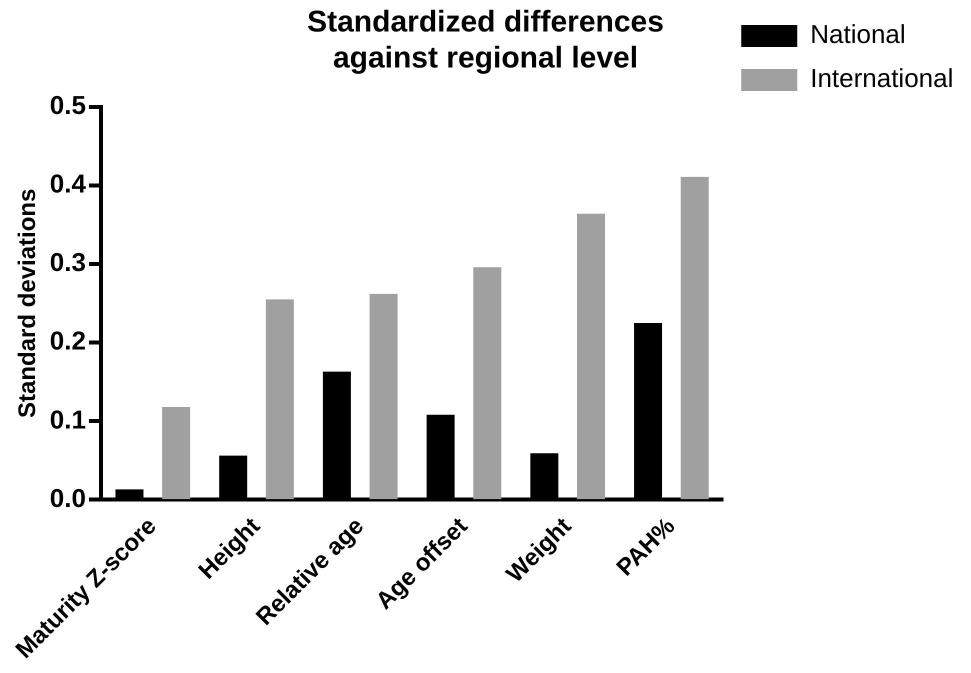  Describe the element at coordinates (68, 183) in the screenshot. I see `y-tick-label: 0.4` at that location.